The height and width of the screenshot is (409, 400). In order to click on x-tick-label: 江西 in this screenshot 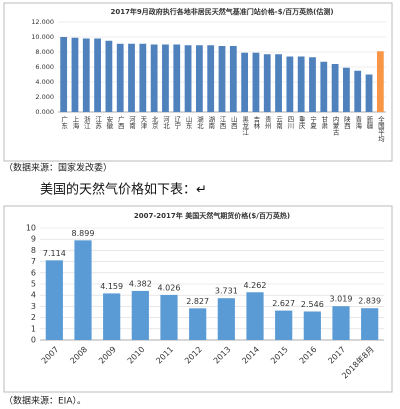, I will do `click(222, 123)`.